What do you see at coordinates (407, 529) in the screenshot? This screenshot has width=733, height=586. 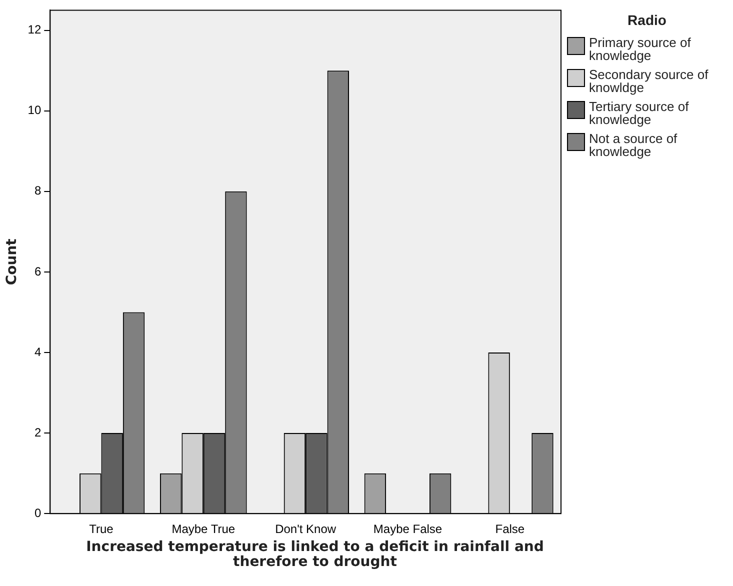 I see `x-tick-label: Maybe False` at bounding box center [407, 529].